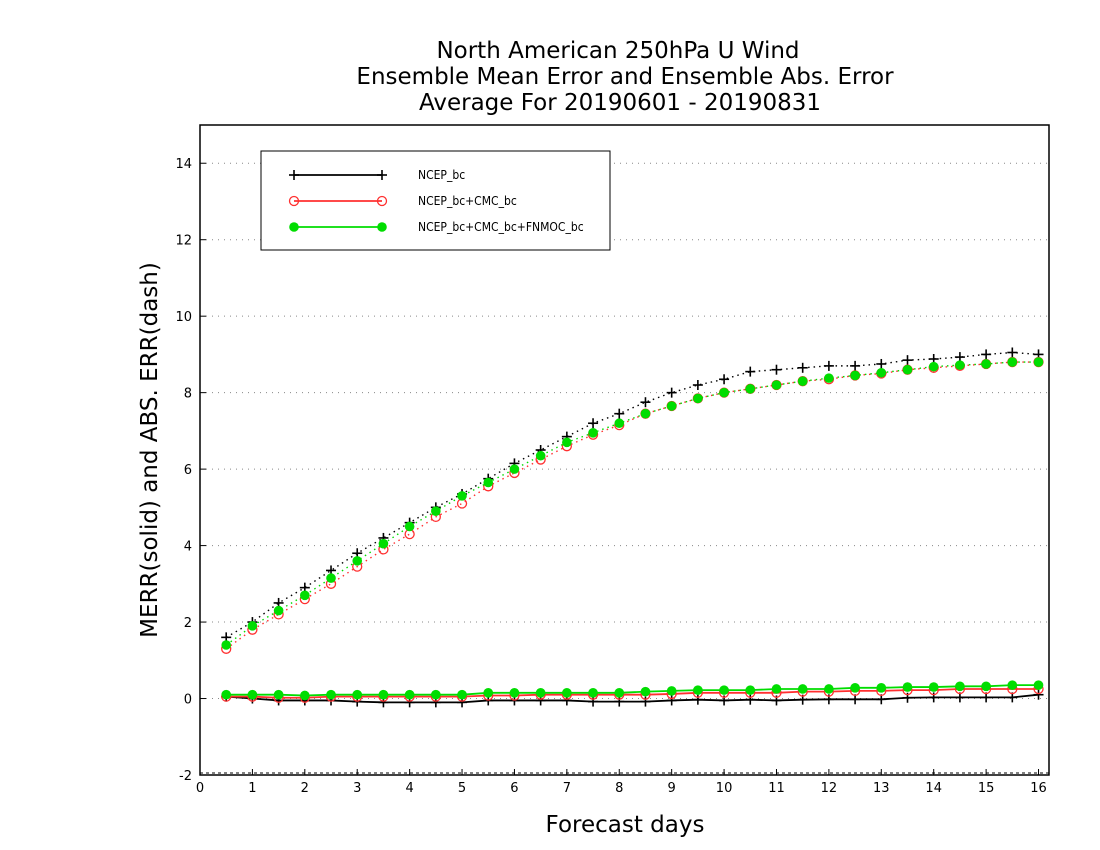 The height and width of the screenshot is (850, 1100). Describe the element at coordinates (986, 788) in the screenshot. I see `x-tick-label: 15` at that location.